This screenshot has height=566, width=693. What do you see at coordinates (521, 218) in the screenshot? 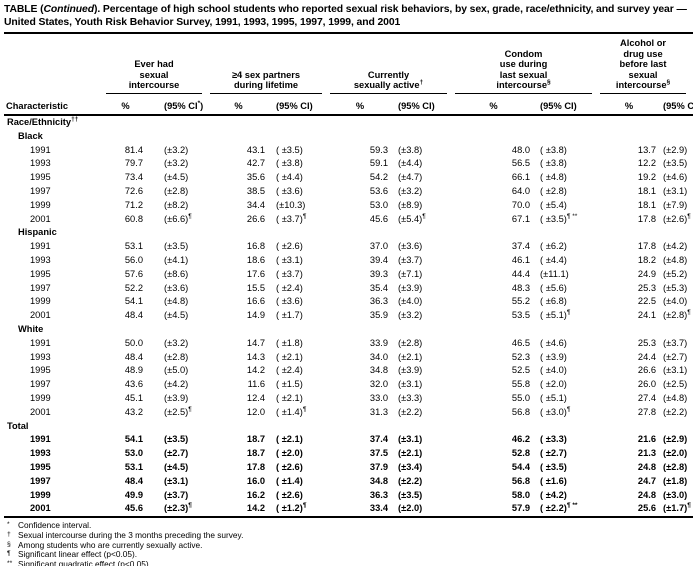
I see `percent-cell: 67.1` at bounding box center [521, 218].